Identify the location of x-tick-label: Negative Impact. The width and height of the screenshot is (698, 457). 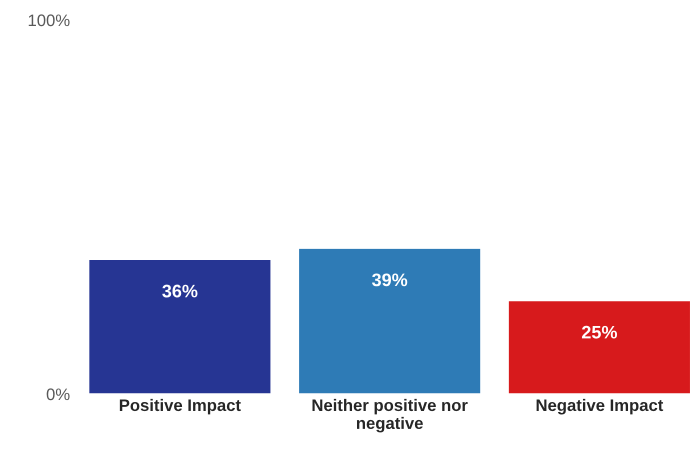
(600, 406).